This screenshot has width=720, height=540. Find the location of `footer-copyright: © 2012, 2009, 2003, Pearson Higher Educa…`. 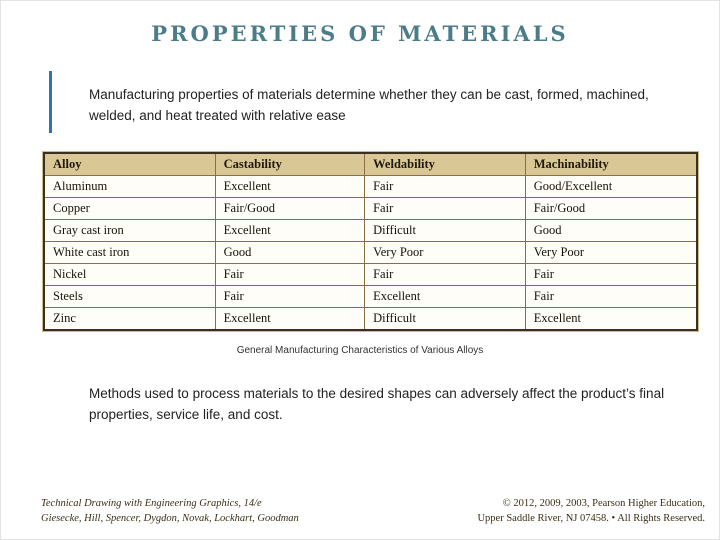

footer-copyright: © 2012, 2009, 2003, Pearson Higher Educa… is located at coordinates (591, 512).